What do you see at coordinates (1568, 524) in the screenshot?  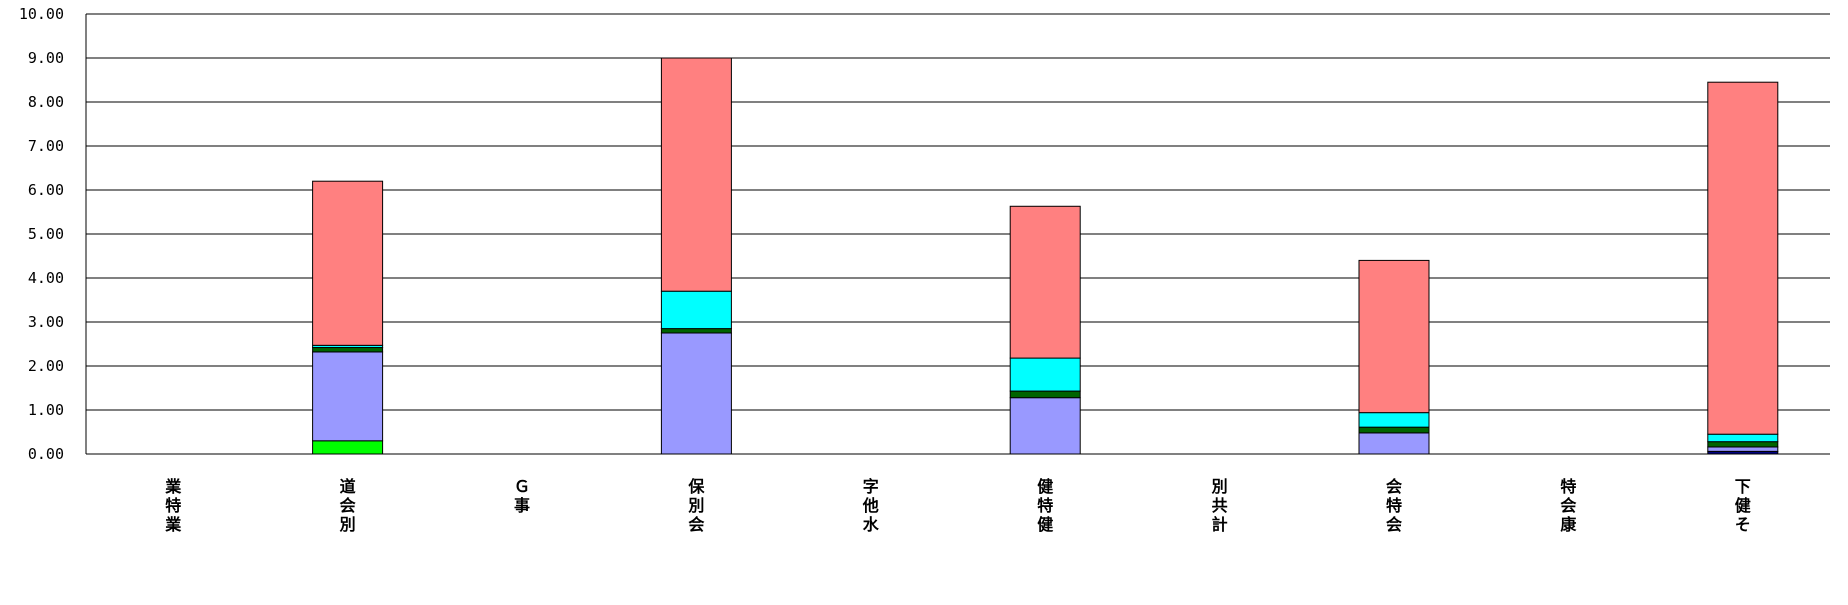 I see `x-category-label: 康` at bounding box center [1568, 524].